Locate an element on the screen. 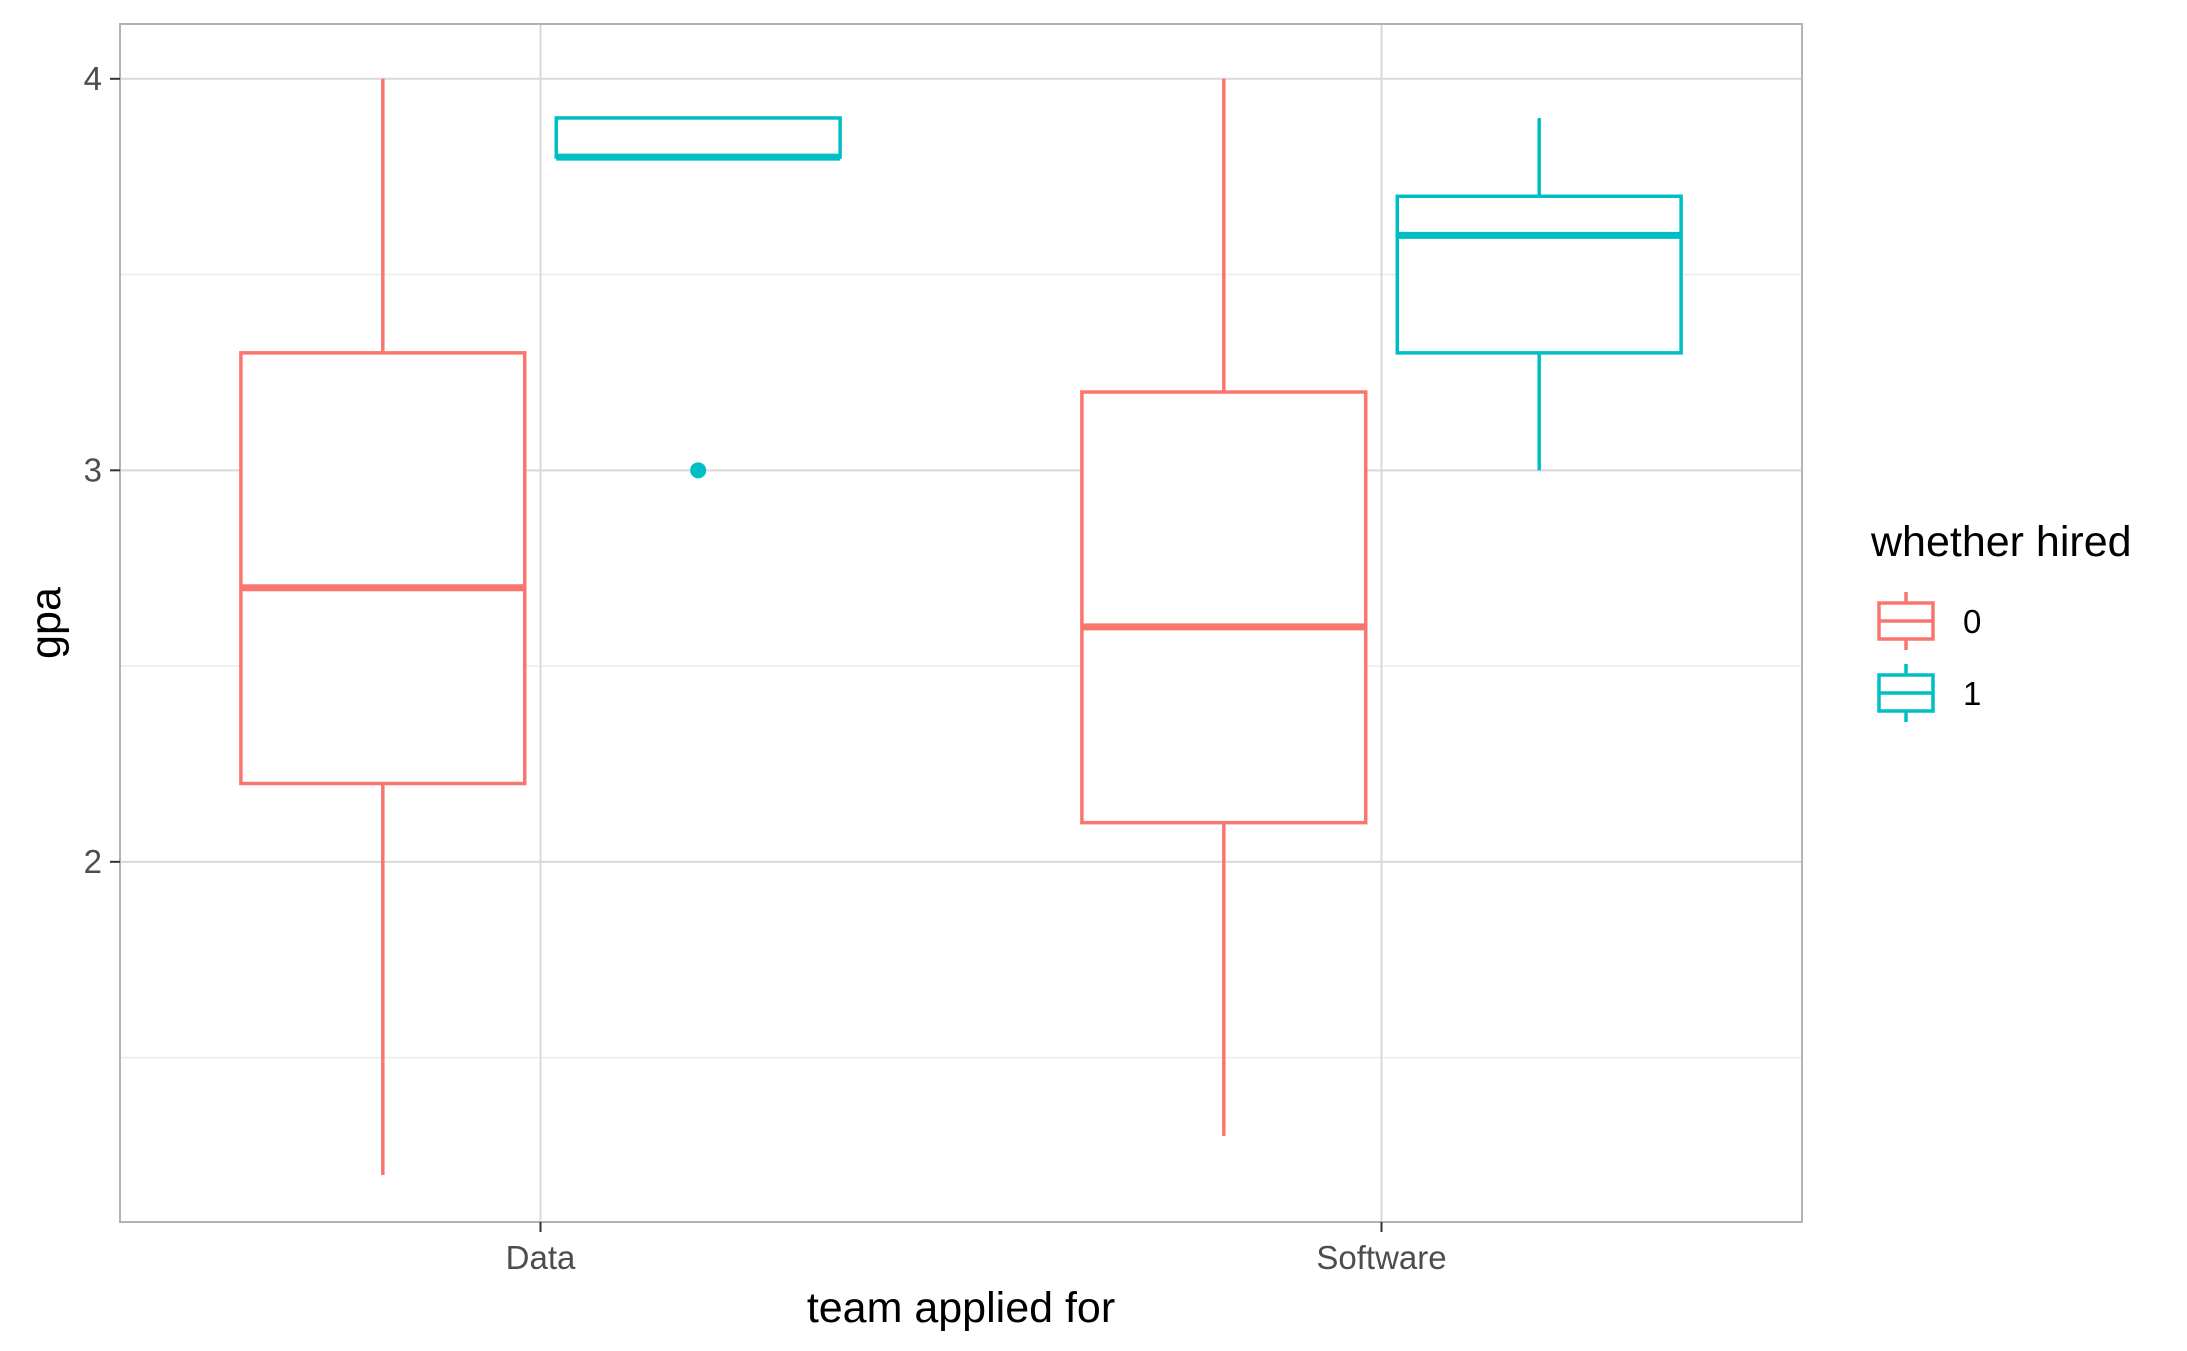 The width and height of the screenshot is (2187, 1351). box-1-data is located at coordinates (698, 297).